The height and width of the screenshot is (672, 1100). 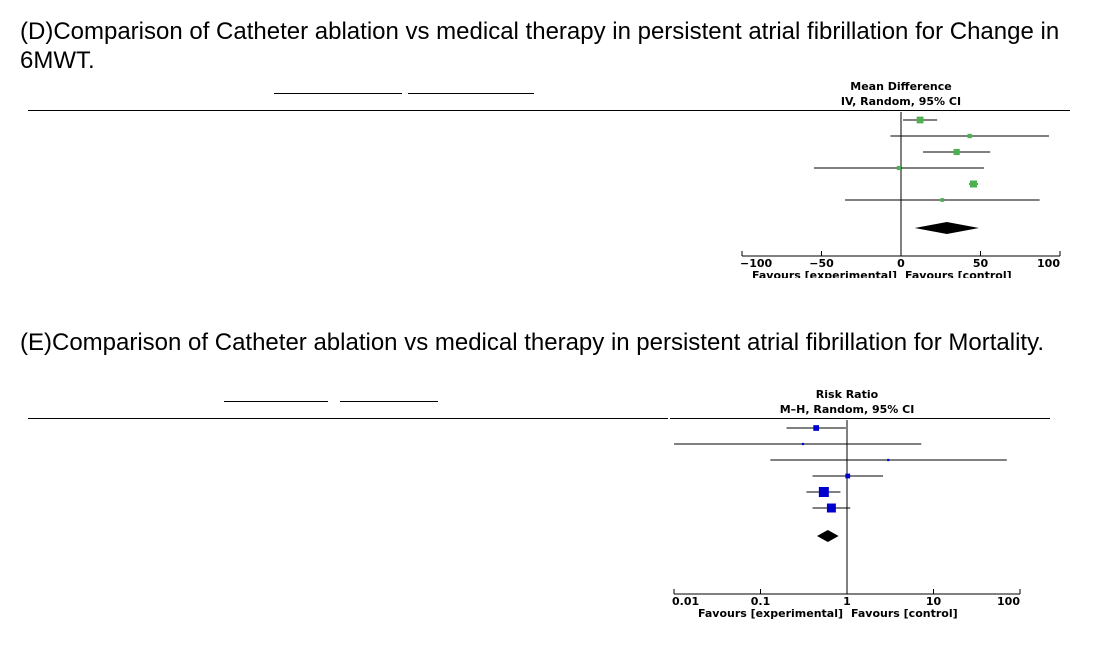 What do you see at coordinates (1048, 263) in the screenshot?
I see `panel-d-x-tick-label: 100` at bounding box center [1048, 263].